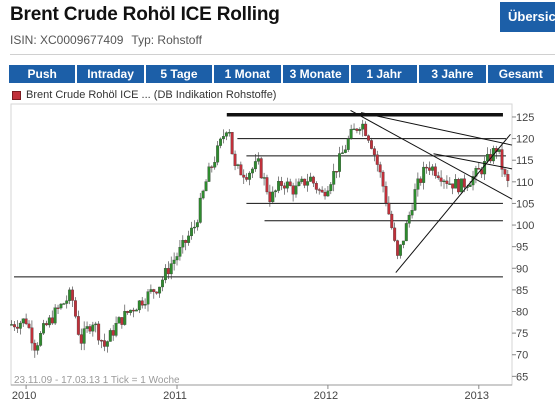 This screenshot has width=555, height=409. What do you see at coordinates (527, 17) in the screenshot?
I see `overview-button: Übersicht` at bounding box center [527, 17].